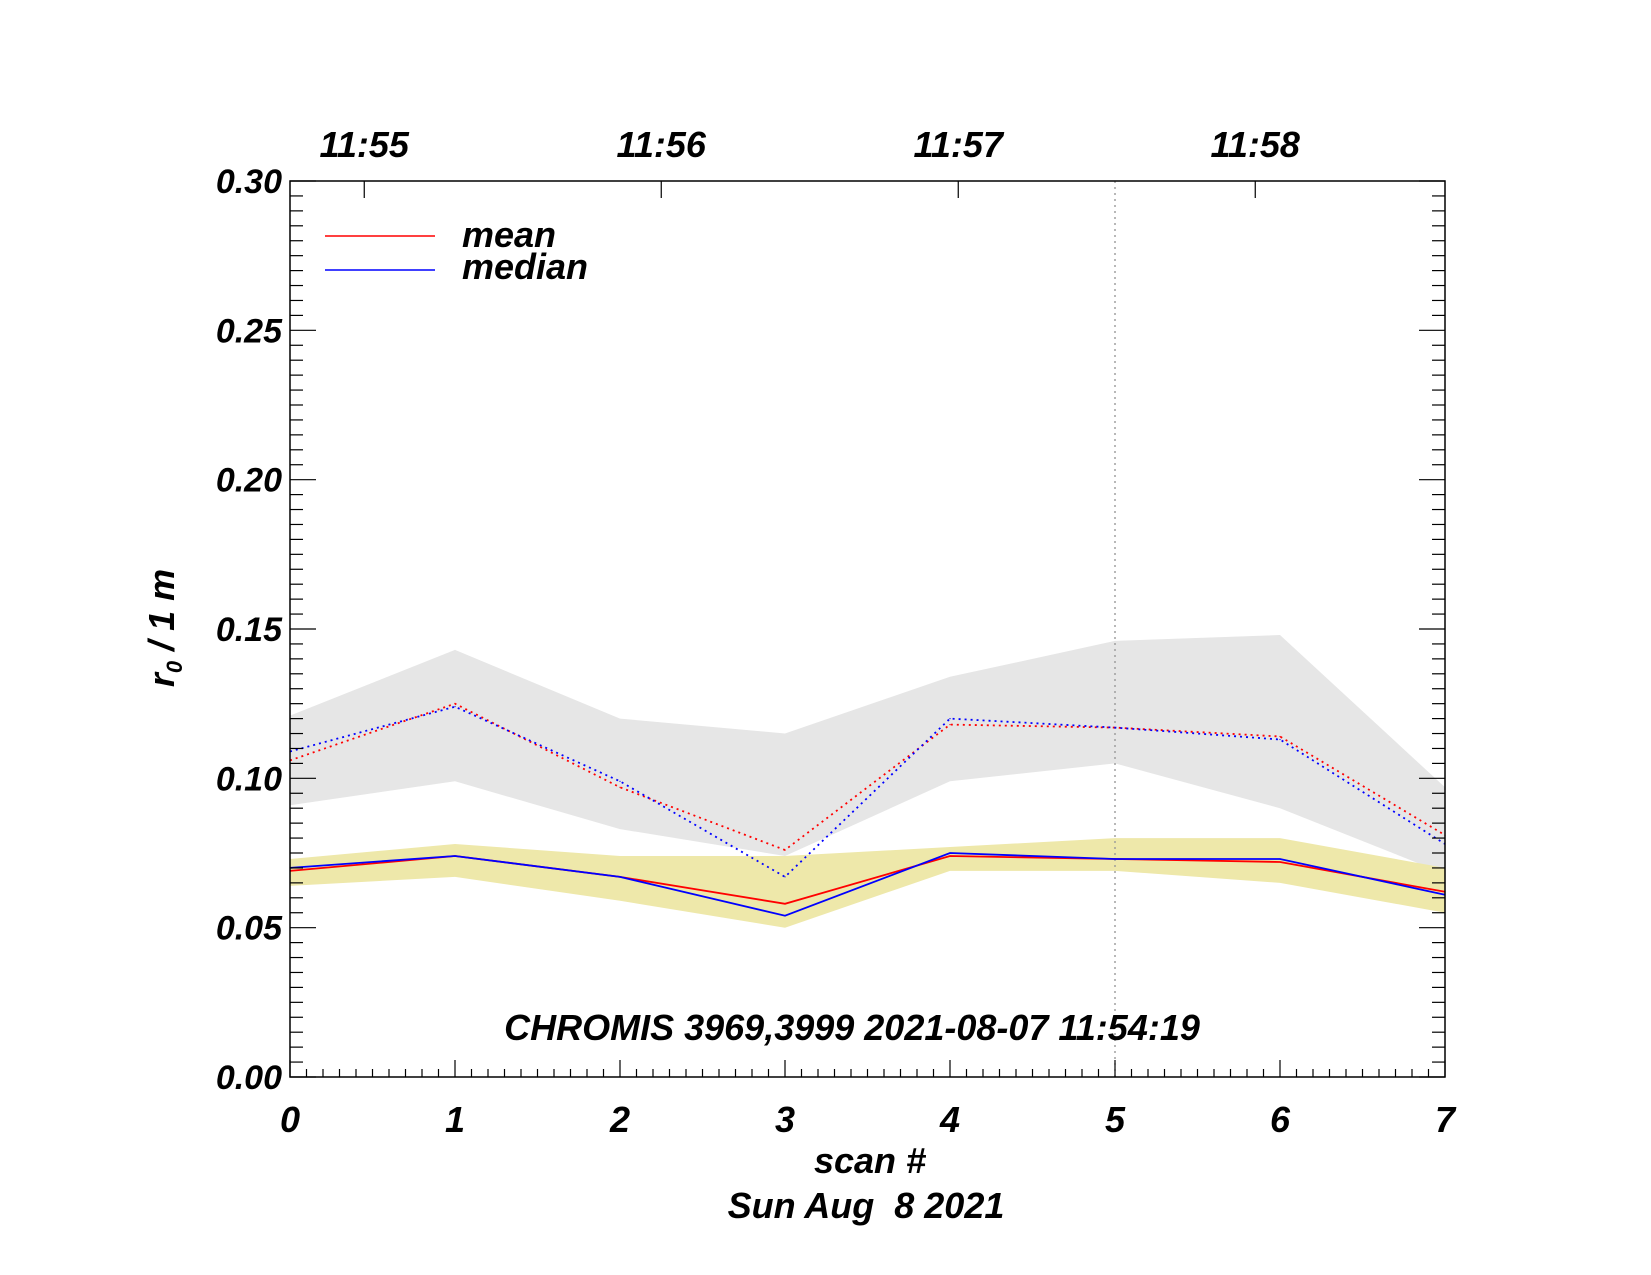  I want to click on y-tick-label: 0.10, so click(249, 779).